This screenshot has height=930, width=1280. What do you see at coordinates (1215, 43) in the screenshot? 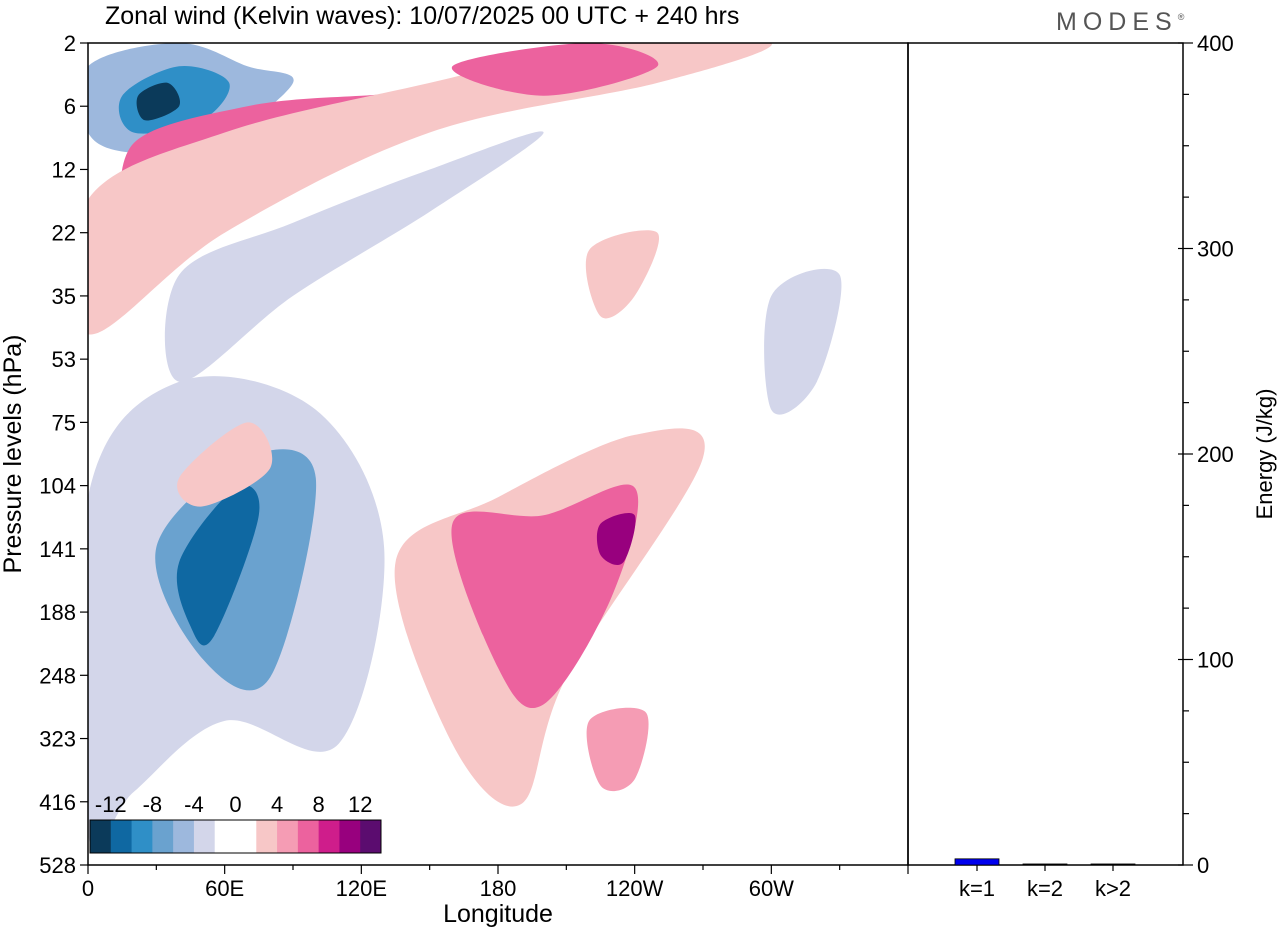
I see `energy-tick-label-4: 400` at bounding box center [1215, 43].